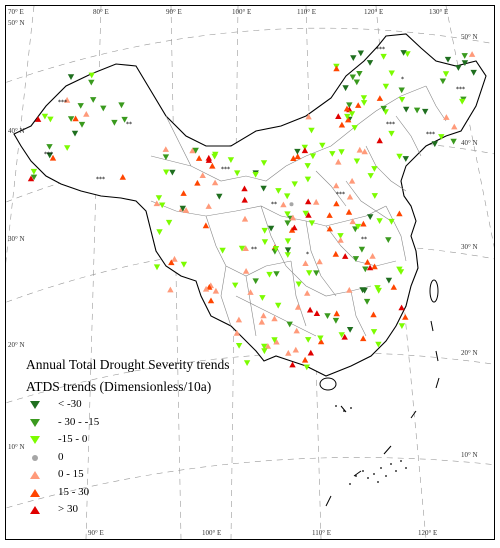 This screenshot has height=548, width=500. I want to click on significance-mark: **, so click(129, 124).